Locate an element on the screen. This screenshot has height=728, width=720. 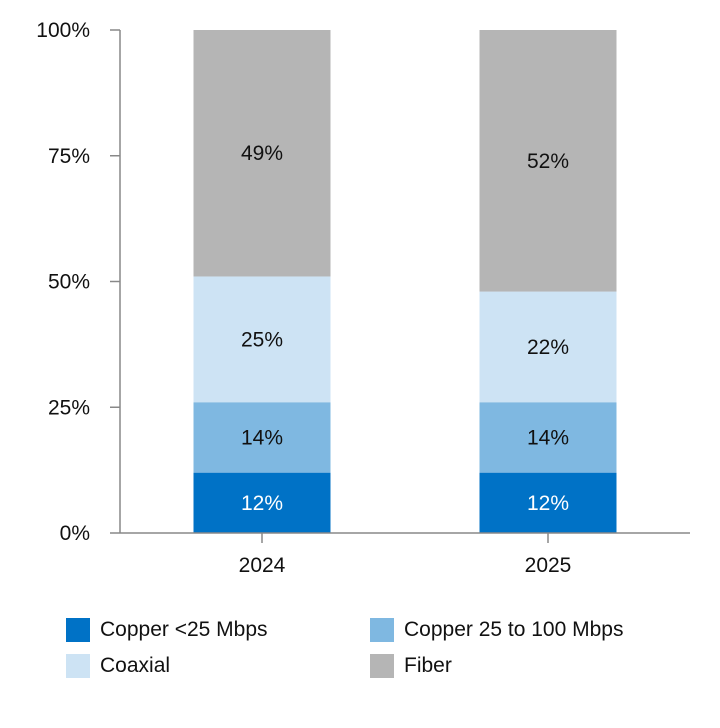
x-tick-label: 2025 is located at coordinates (548, 565).